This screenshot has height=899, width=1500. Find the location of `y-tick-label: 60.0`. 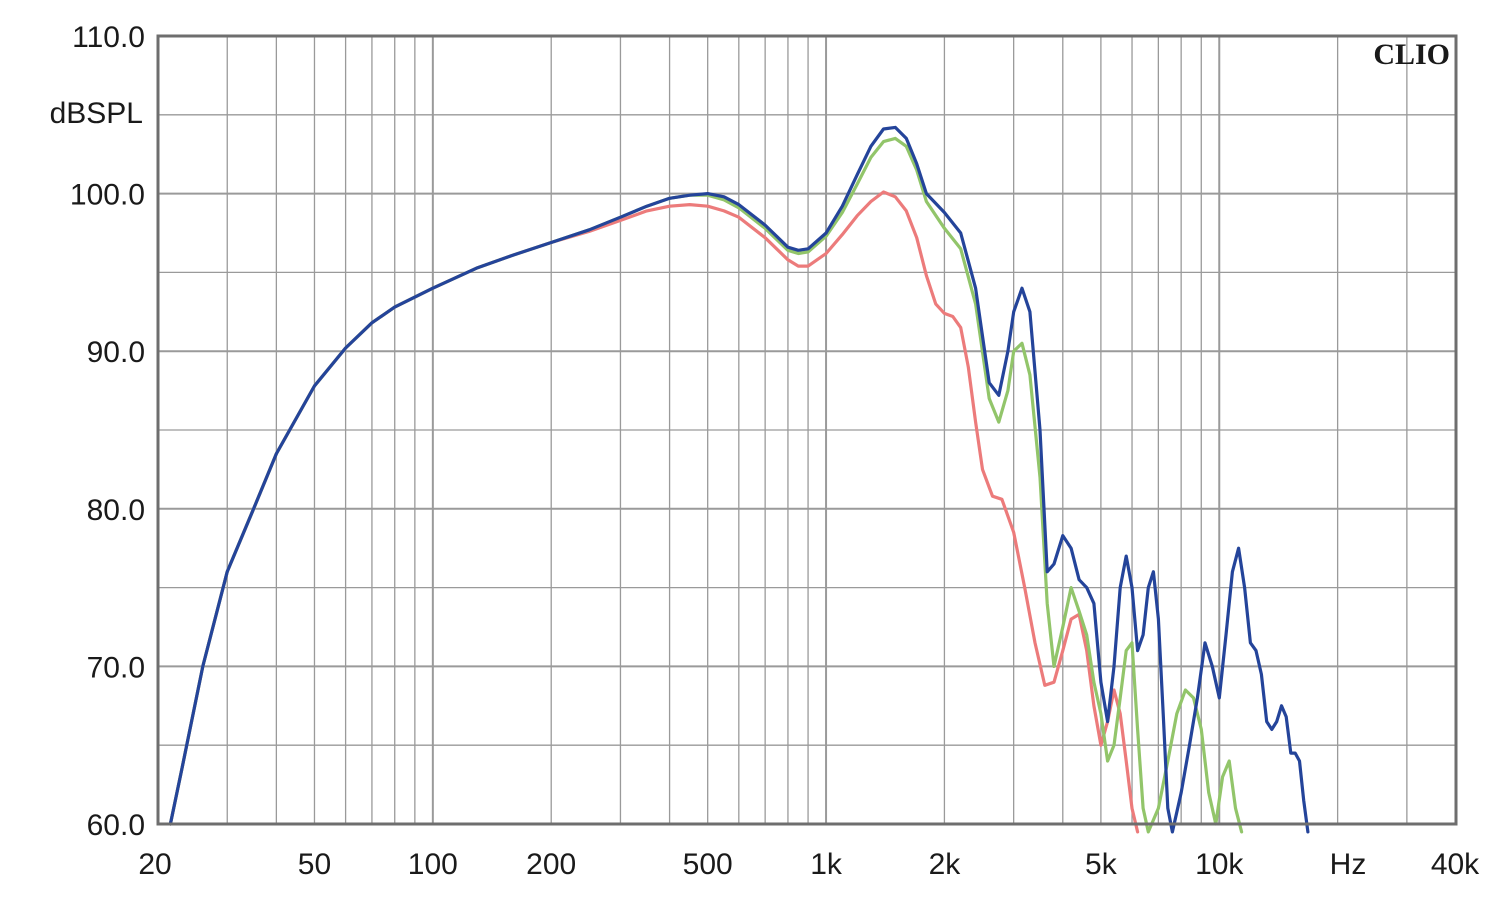

y-tick-label: 60.0 is located at coordinates (116, 825).